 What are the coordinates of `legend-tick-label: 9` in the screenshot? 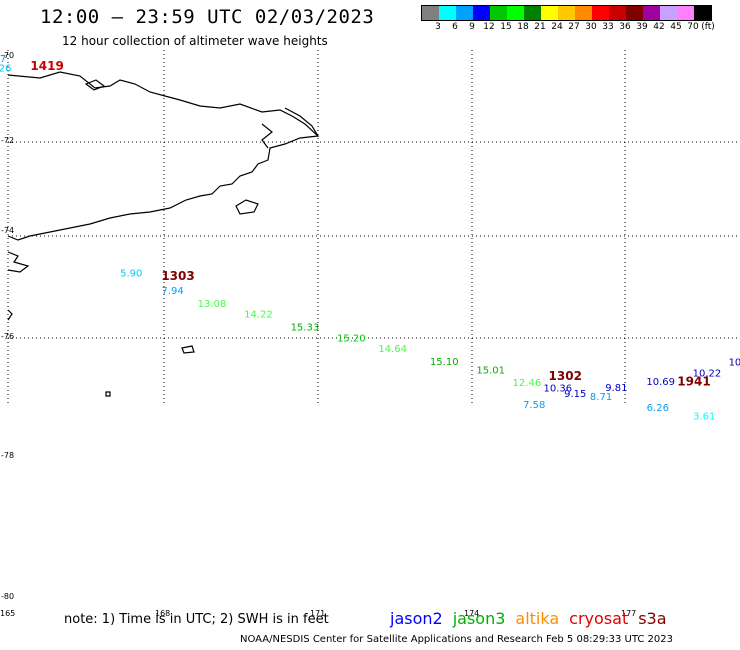 It's located at (472, 27).